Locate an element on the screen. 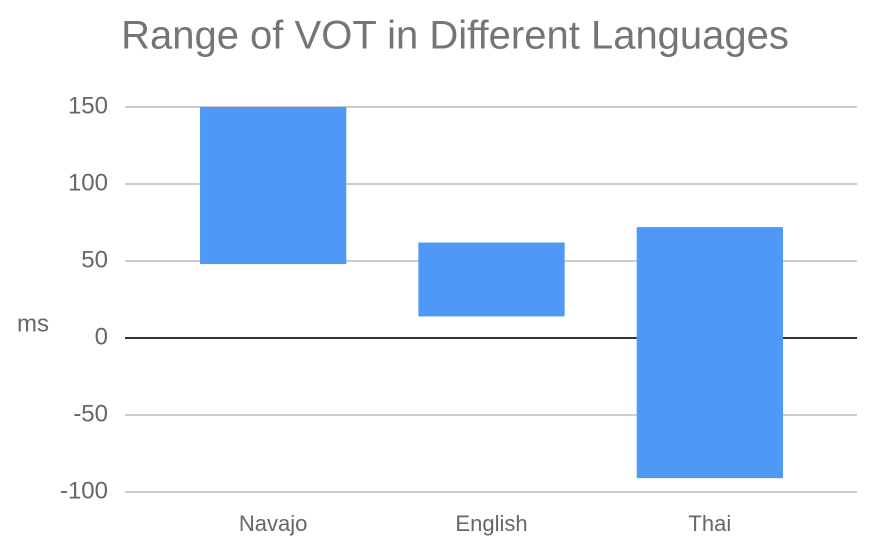 This screenshot has height=538, width=874. x-tick-label: English is located at coordinates (491, 523).